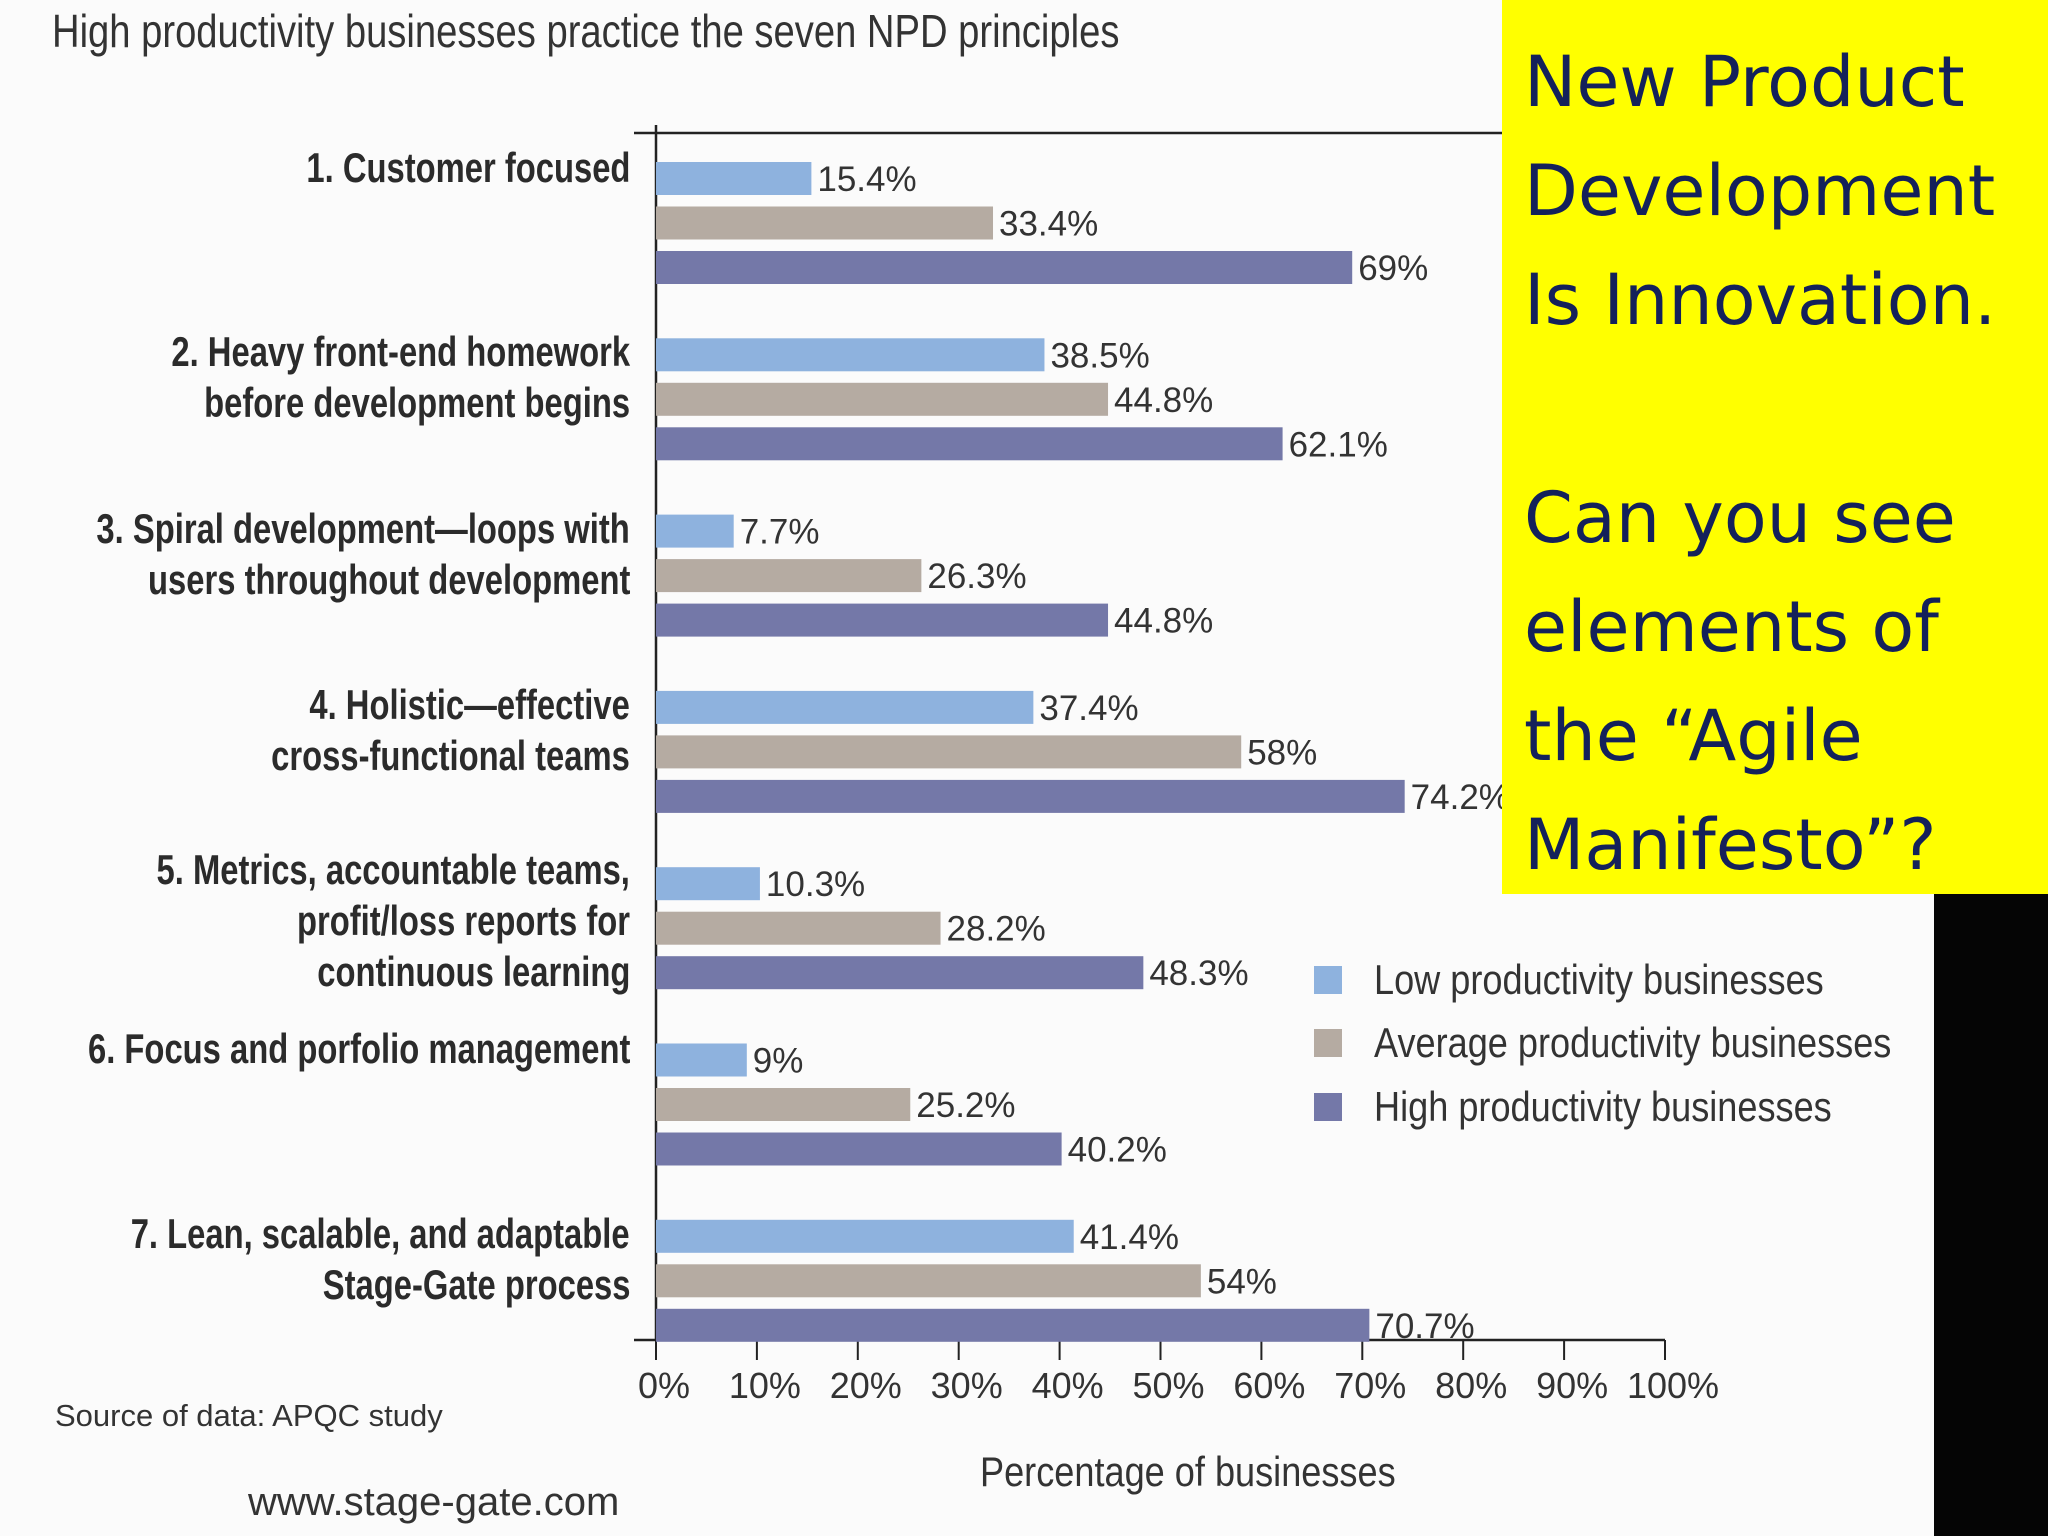  What do you see at coordinates (780, 532) in the screenshot?
I see `bar-value-label: 7.7%` at bounding box center [780, 532].